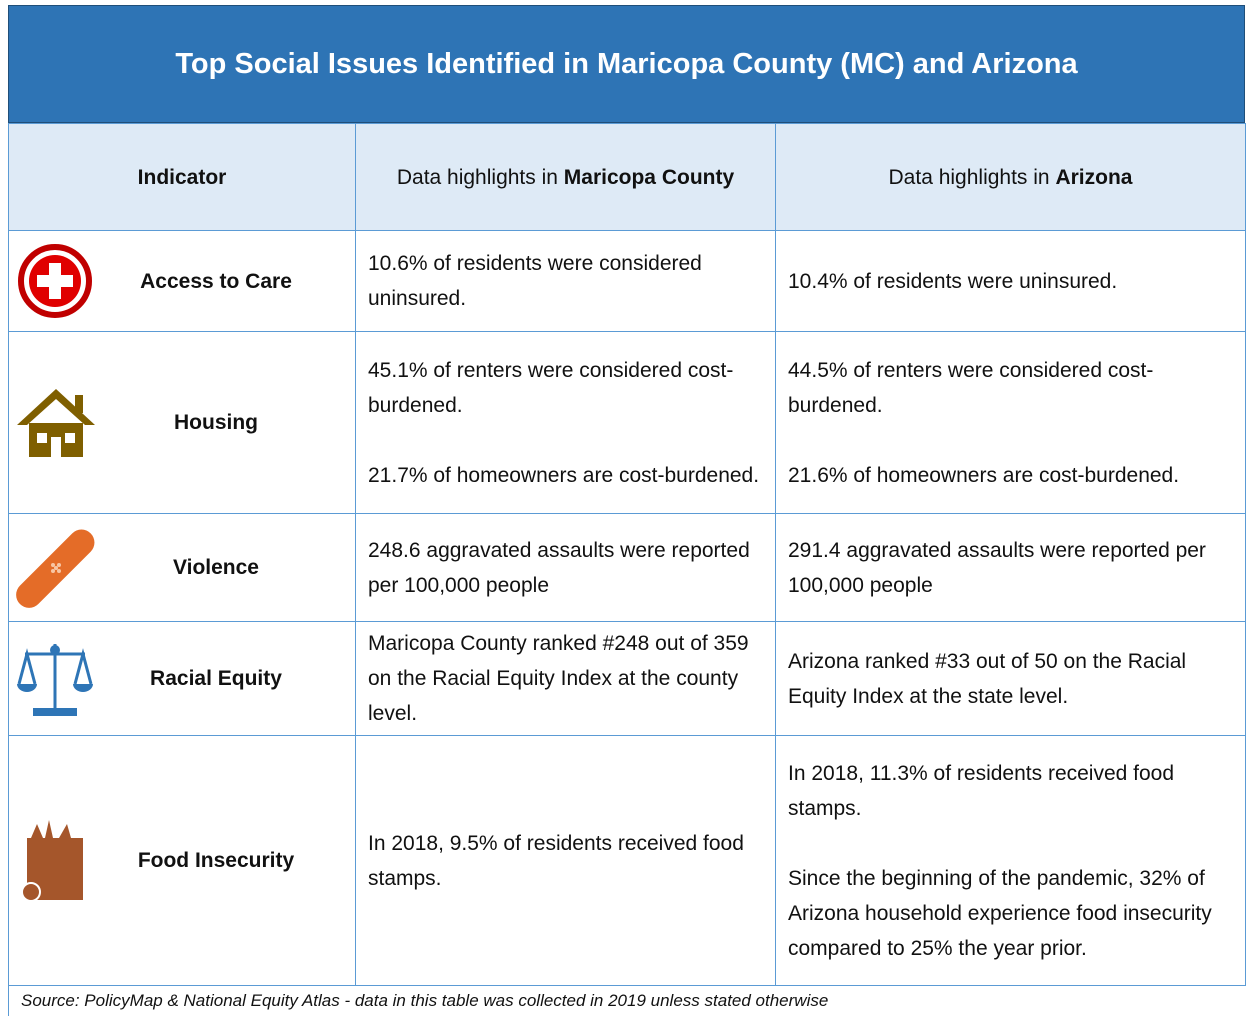  Describe the element at coordinates (1094, 177) in the screenshot. I see `header-bold: Arizona` at that location.